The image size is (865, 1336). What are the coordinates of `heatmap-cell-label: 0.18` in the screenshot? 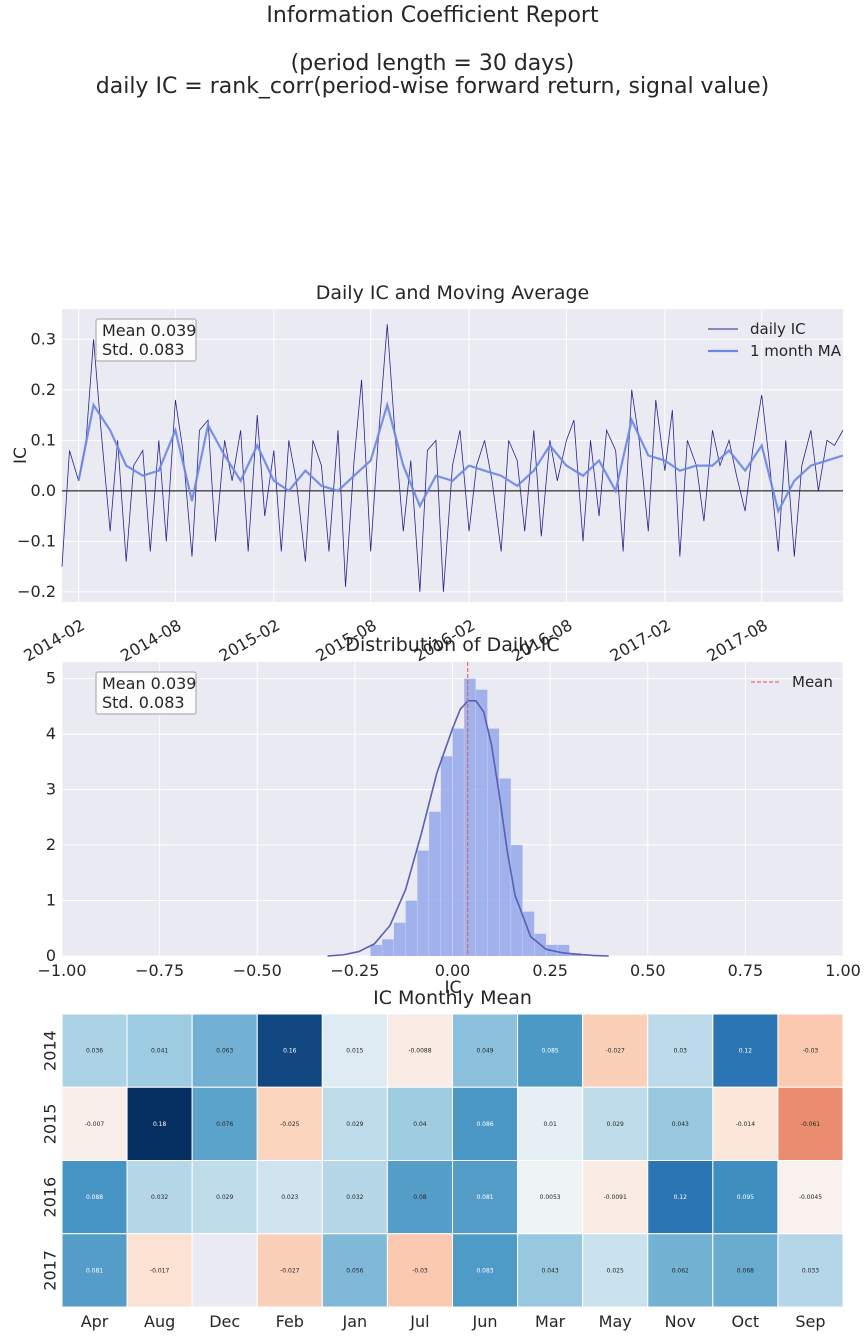 It's located at (160, 1124).